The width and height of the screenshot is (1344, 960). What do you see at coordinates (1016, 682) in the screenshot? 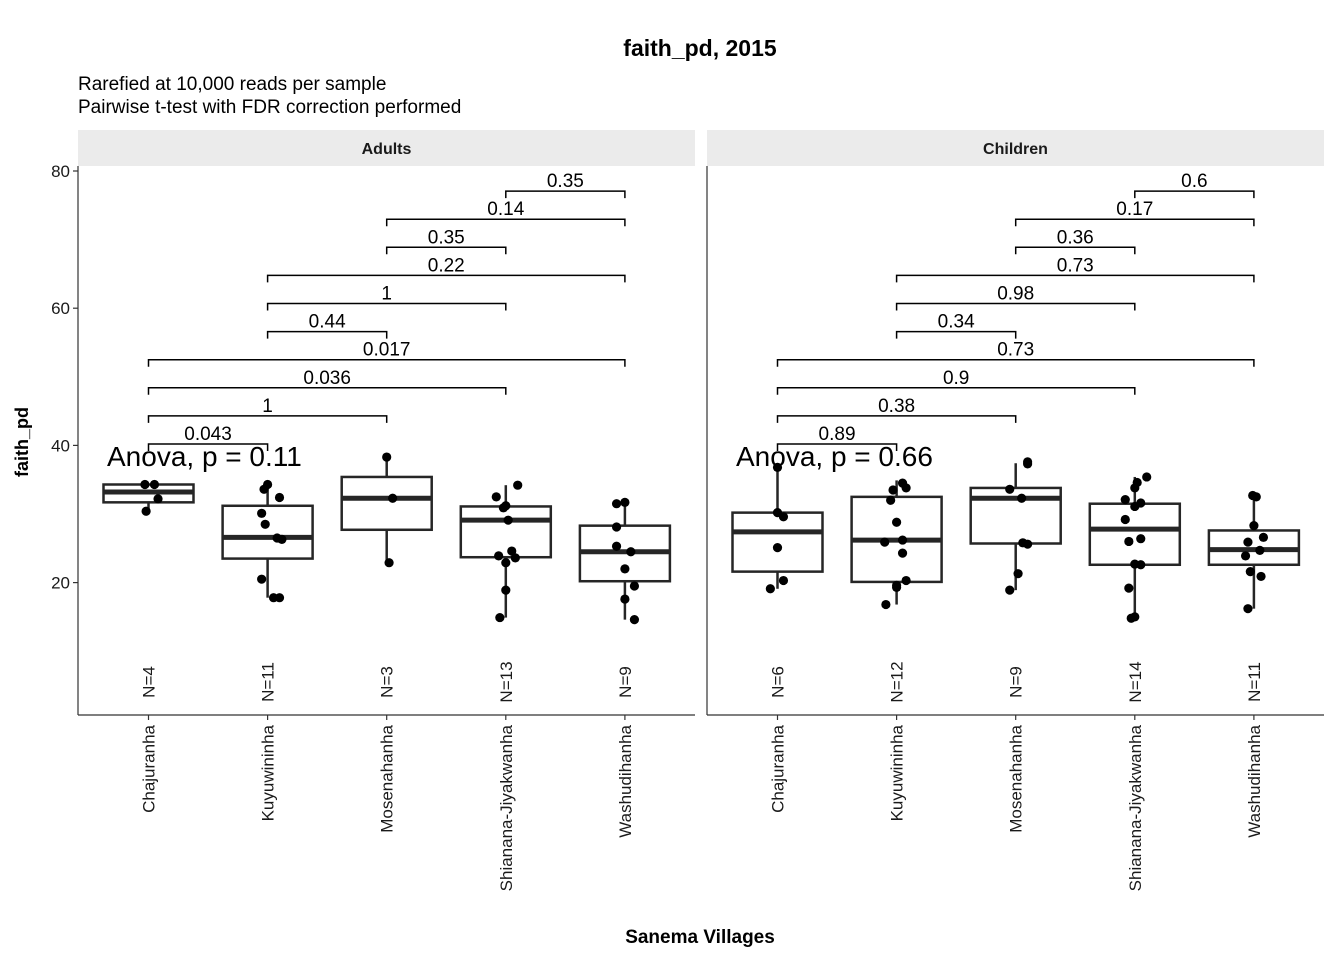
I see `children-n-label: N=9` at bounding box center [1016, 682].